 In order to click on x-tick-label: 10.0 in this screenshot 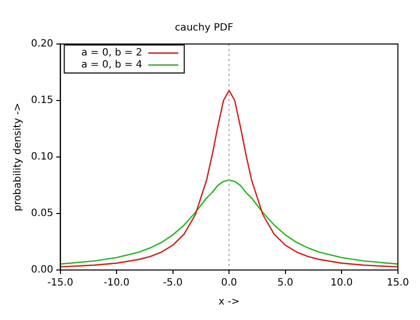, I will do `click(341, 283)`.